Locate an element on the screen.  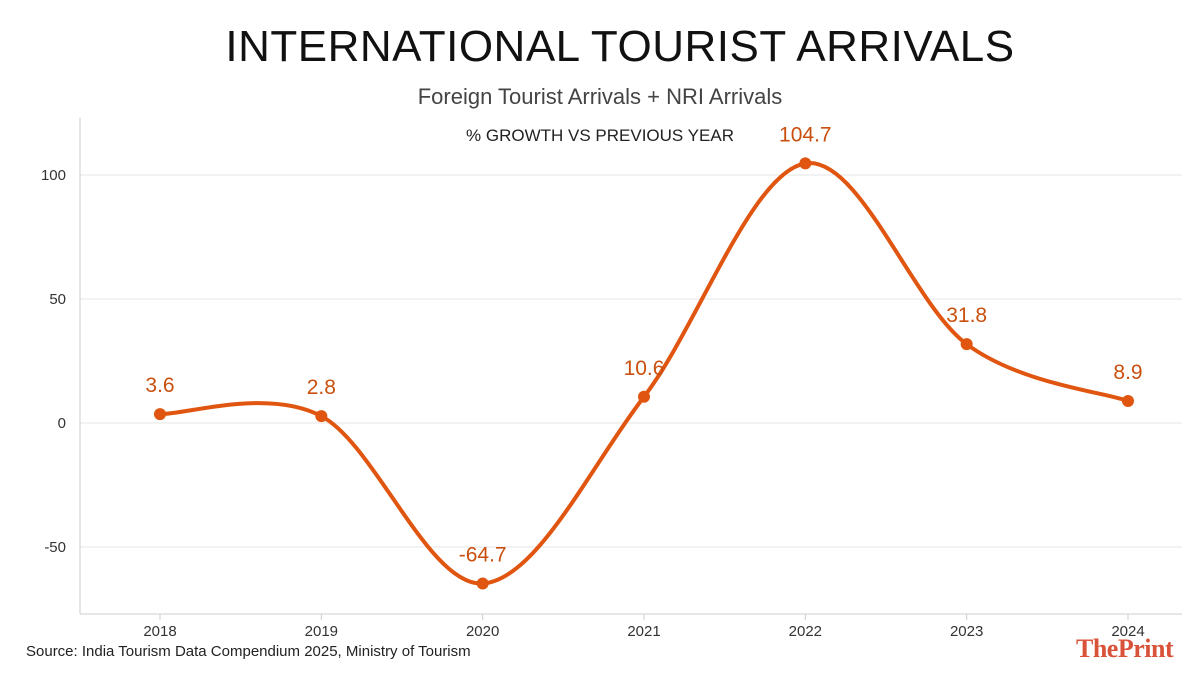
chart-title: INTERNATIONAL TOURIST ARRIVALS is located at coordinates (620, 46).